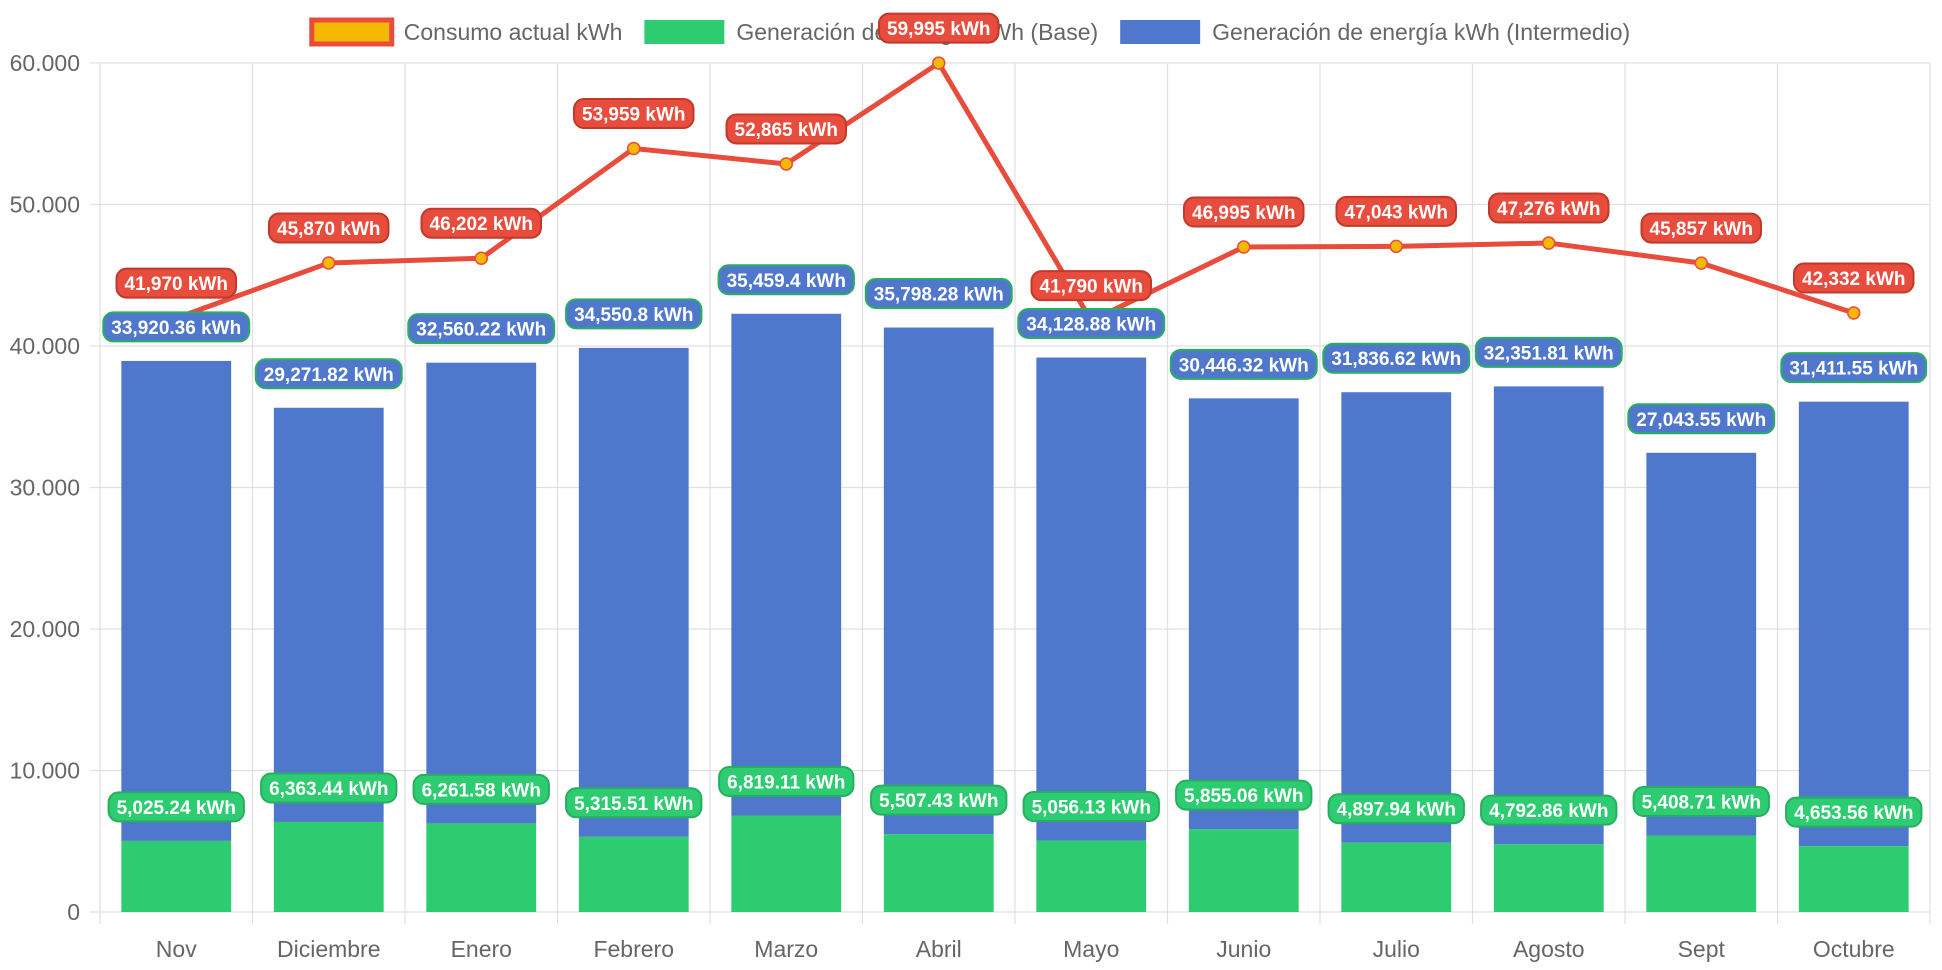 Image resolution: width=1942 pixels, height=970 pixels. What do you see at coordinates (1421, 32) in the screenshot?
I see `legend-label: Generación de energía kWh (Intermedio)` at bounding box center [1421, 32].